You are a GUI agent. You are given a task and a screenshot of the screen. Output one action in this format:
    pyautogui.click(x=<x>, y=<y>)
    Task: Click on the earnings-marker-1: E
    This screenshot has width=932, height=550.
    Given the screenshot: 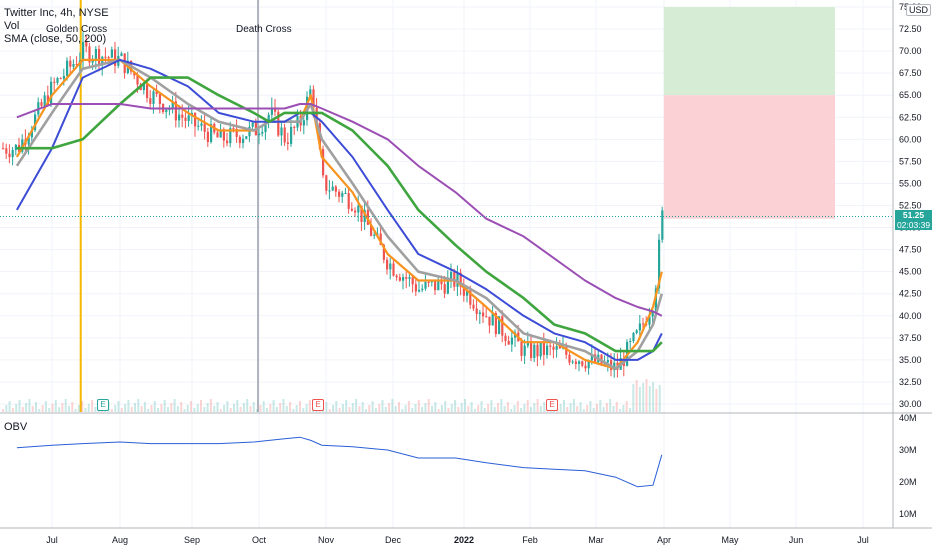 What is the action you would take?
    pyautogui.click(x=103, y=405)
    